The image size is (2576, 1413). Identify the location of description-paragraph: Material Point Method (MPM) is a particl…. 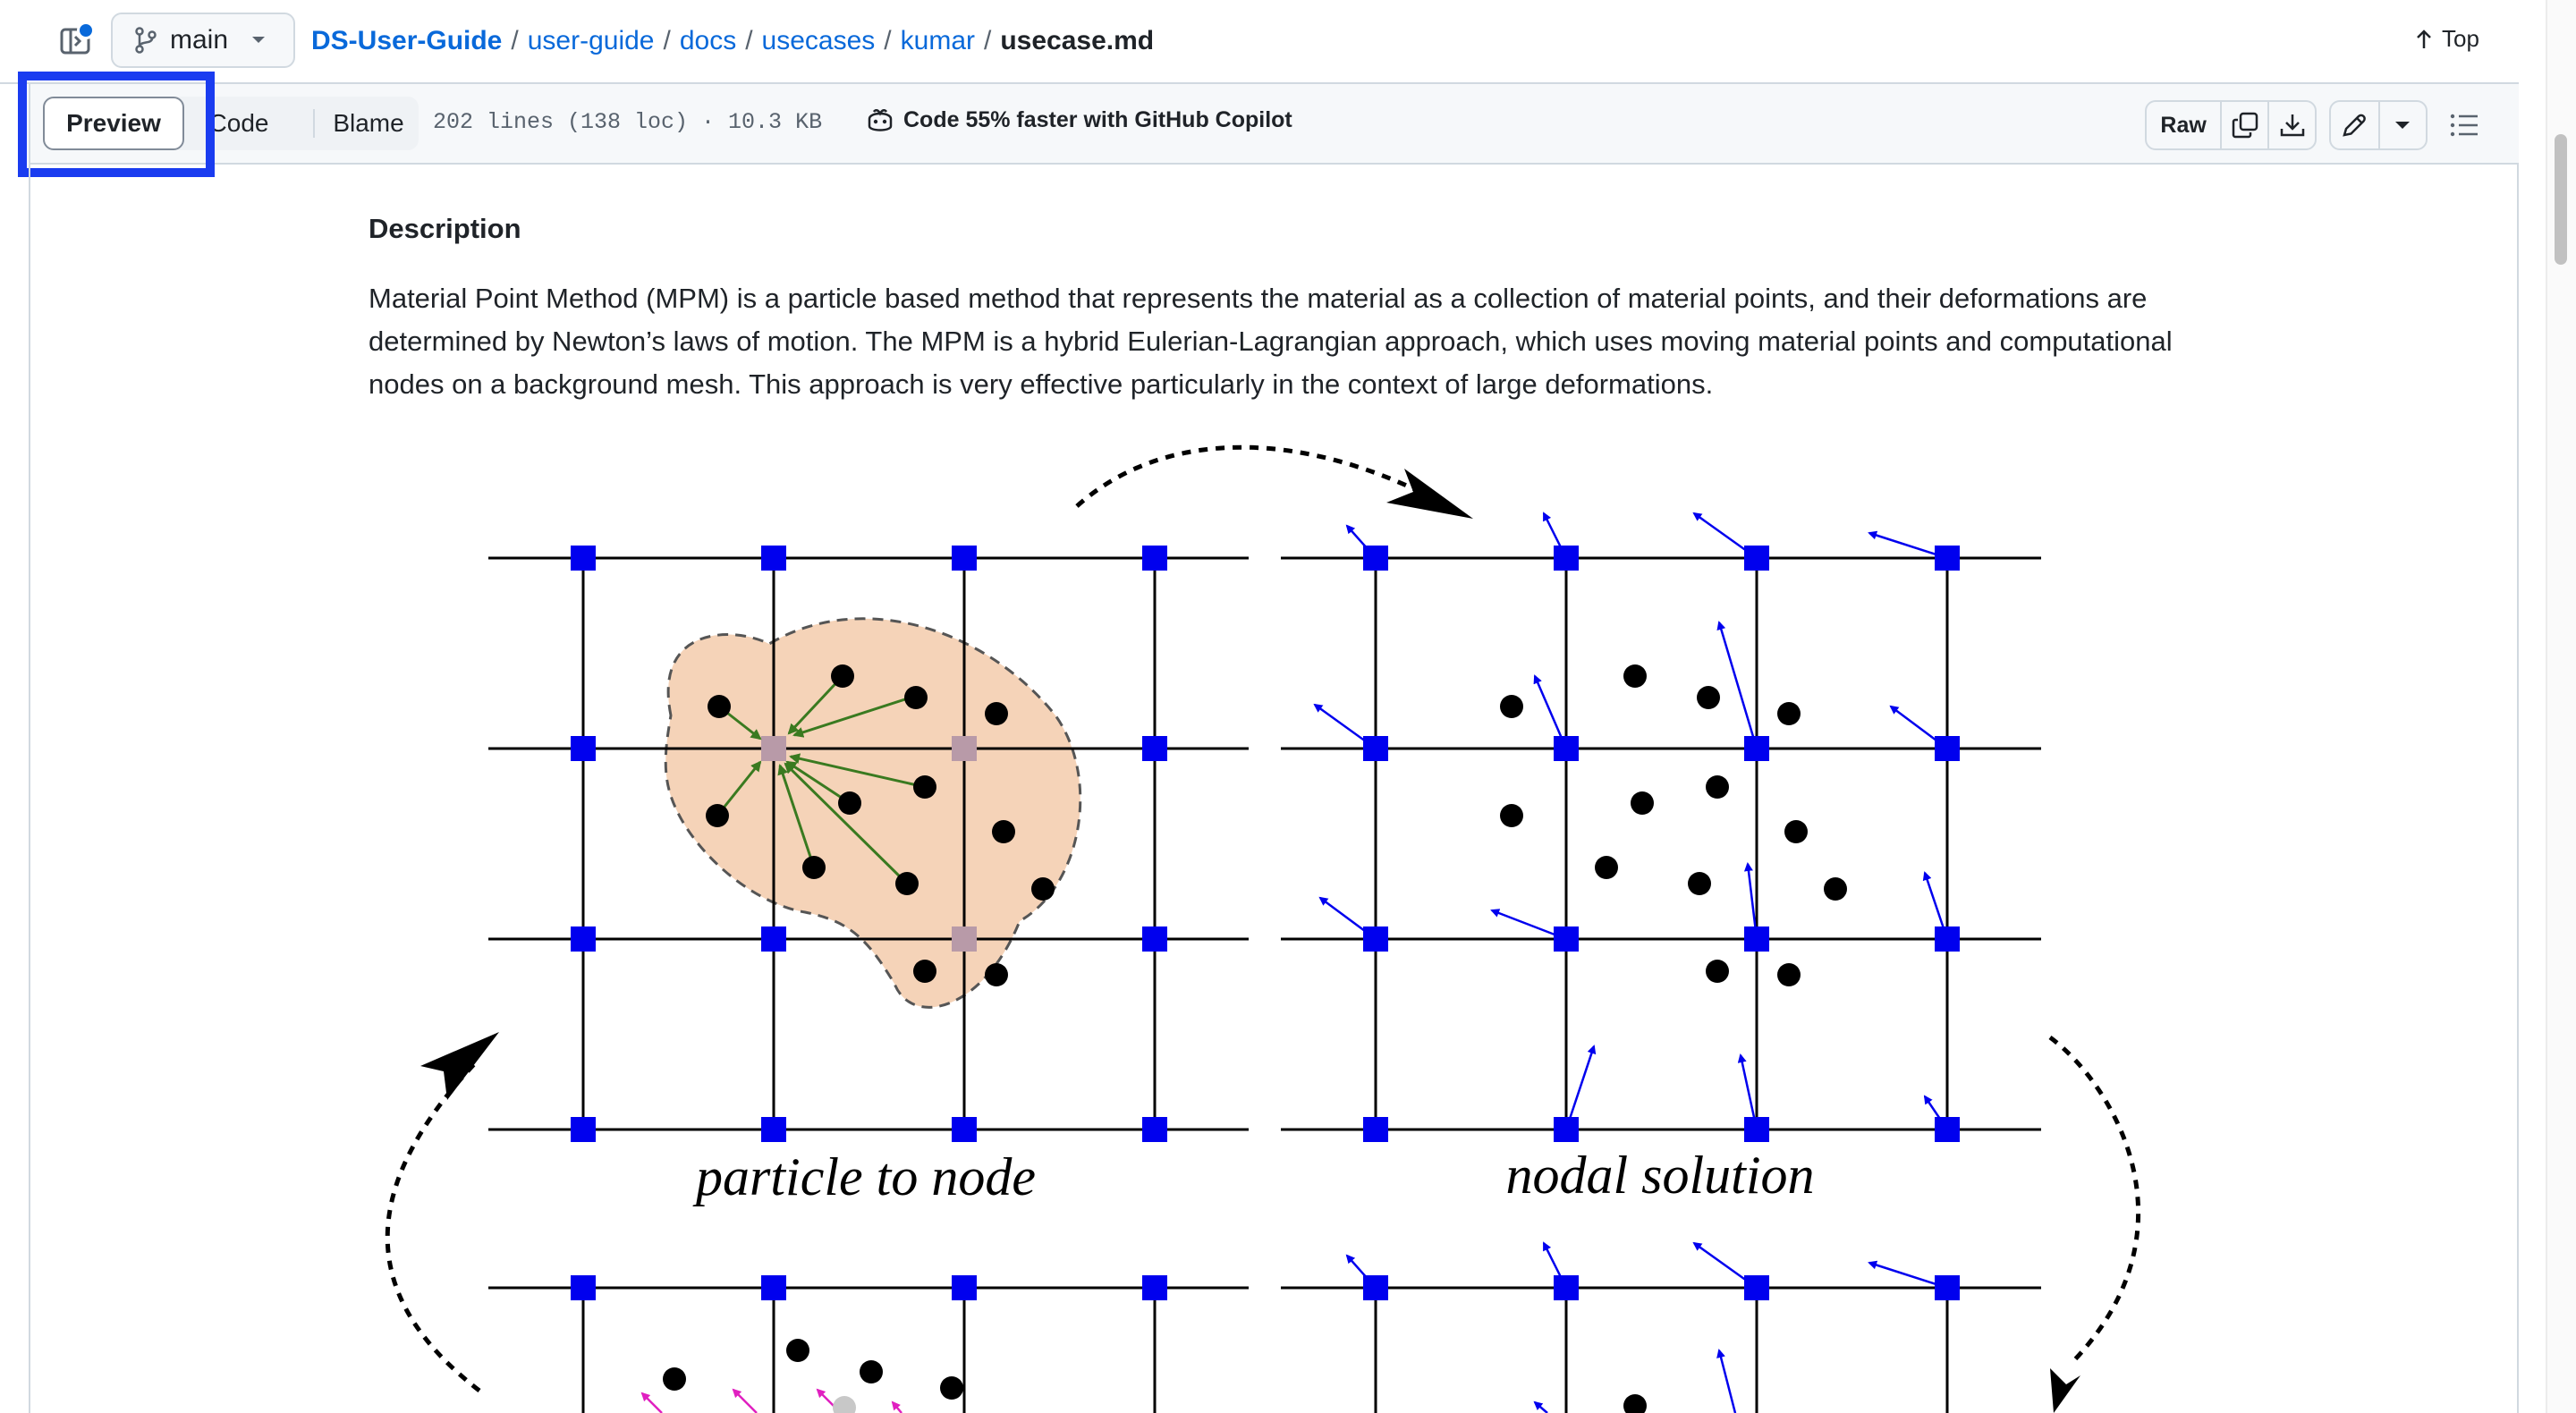
(1271, 341).